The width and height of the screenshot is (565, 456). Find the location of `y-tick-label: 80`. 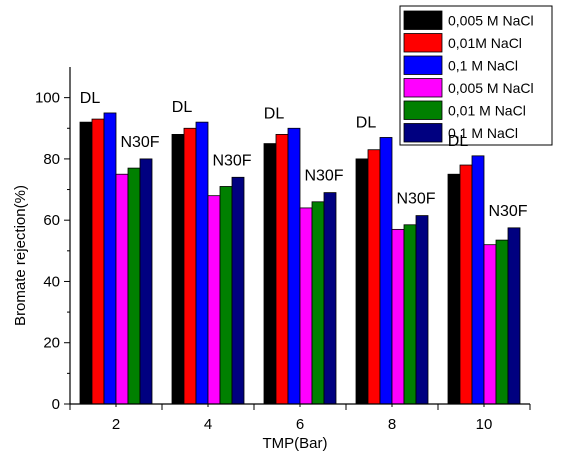

y-tick-label: 80 is located at coordinates (51, 159).